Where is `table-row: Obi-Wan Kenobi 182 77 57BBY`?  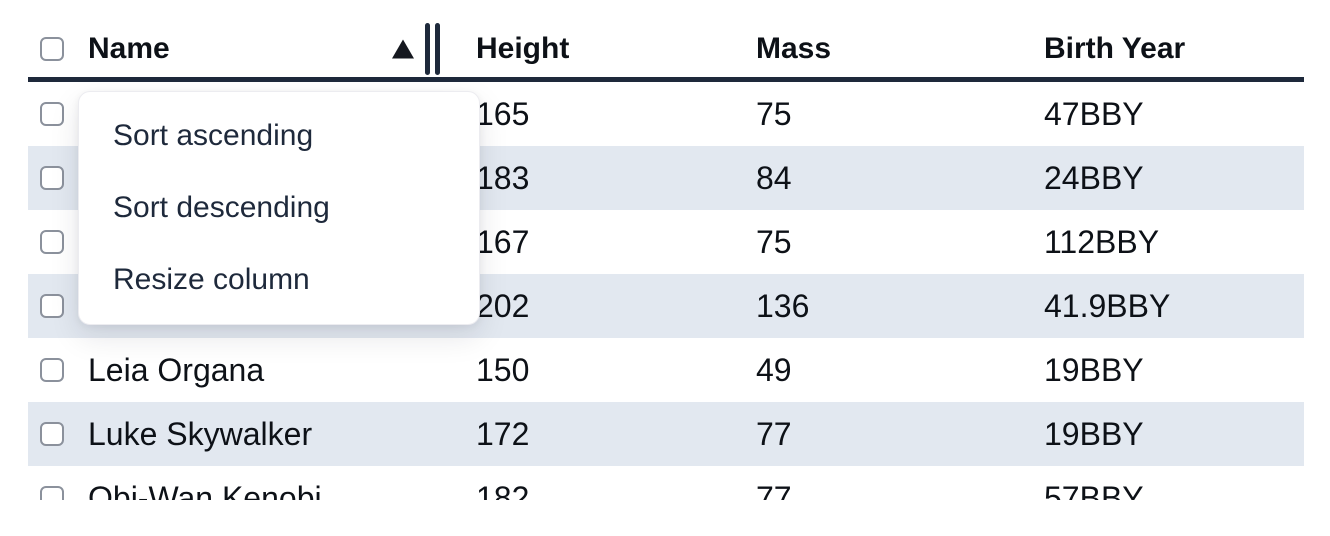 table-row: Obi-Wan Kenobi 182 77 57BBY is located at coordinates (666, 483).